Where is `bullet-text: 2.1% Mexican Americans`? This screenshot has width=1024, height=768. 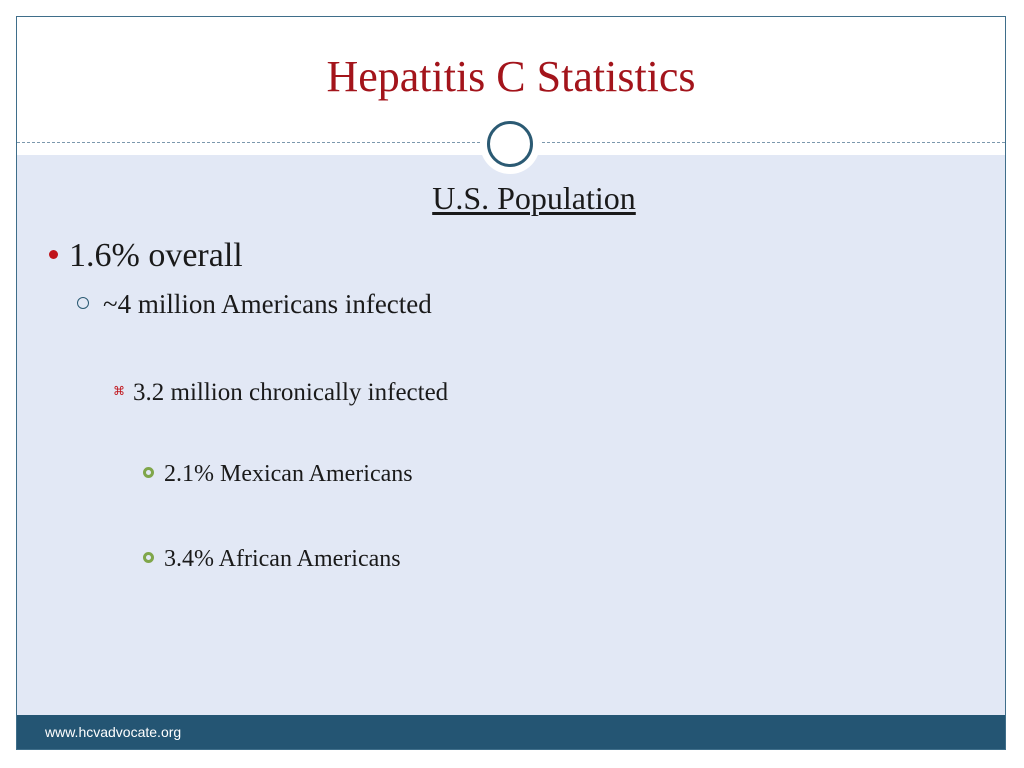
bullet-text: 2.1% Mexican Americans is located at coordinates (288, 474).